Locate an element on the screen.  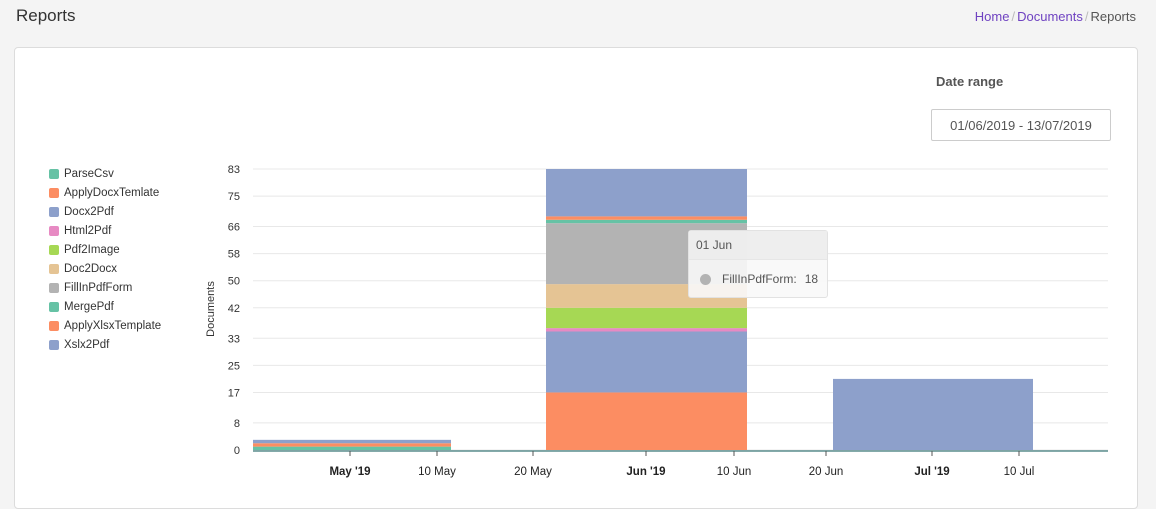
tooltip-series-value: 18 is located at coordinates (811, 279).